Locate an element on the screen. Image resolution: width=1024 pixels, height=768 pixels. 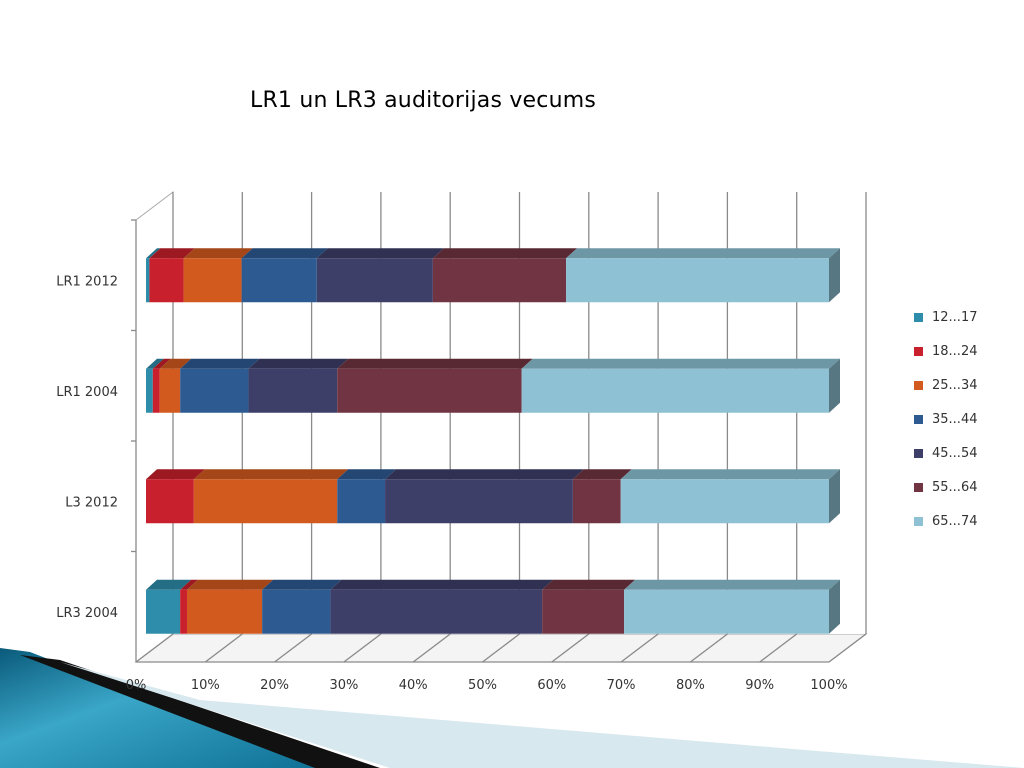
x-tick-label: 30% is located at coordinates (343, 685).